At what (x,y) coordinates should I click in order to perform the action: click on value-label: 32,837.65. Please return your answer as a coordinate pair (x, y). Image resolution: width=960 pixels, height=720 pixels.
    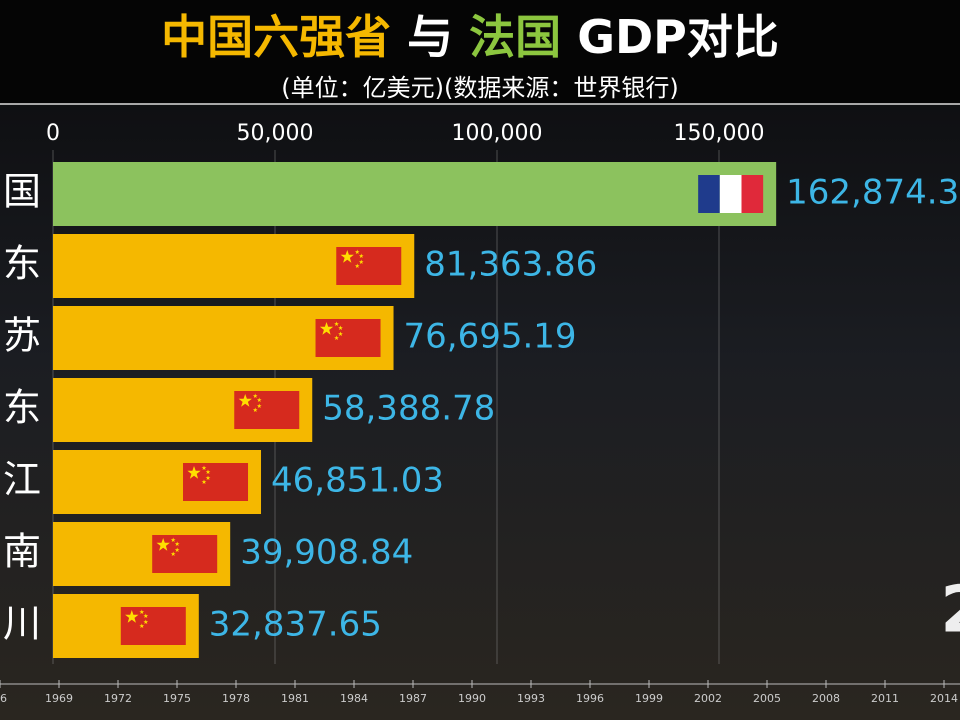
    Looking at the image, I should click on (295, 625).